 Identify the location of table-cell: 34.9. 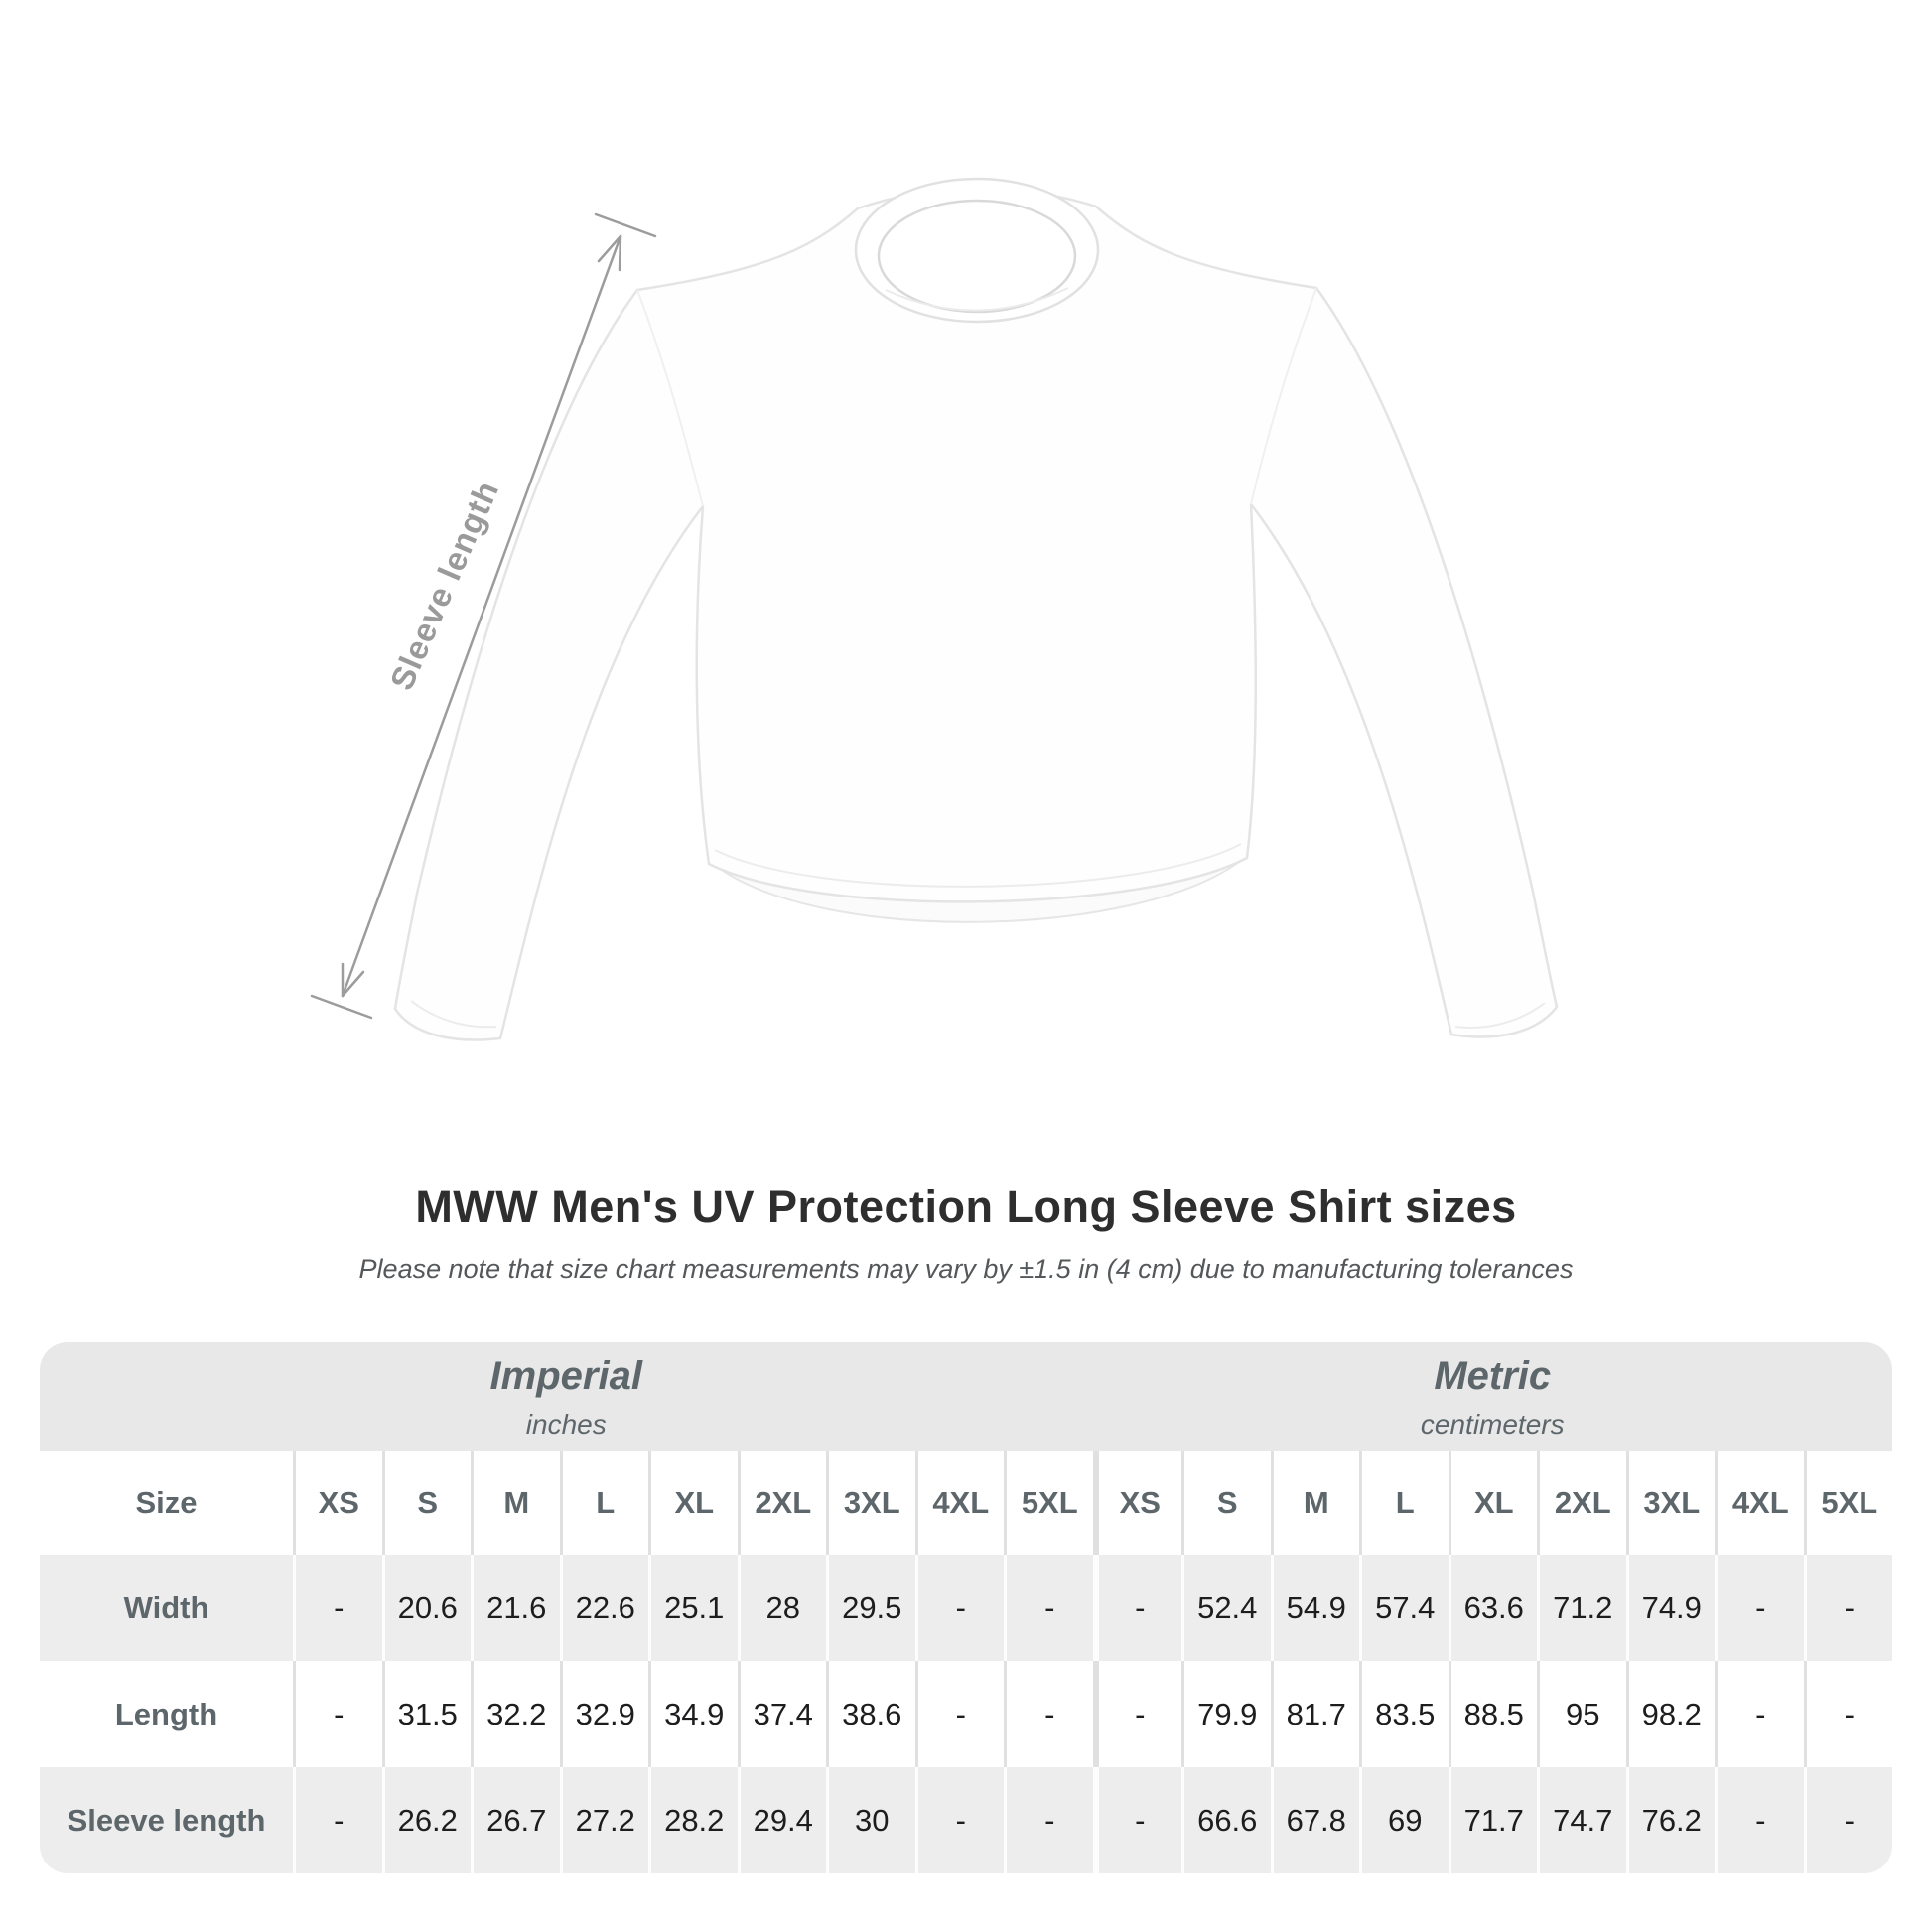
(693, 1714).